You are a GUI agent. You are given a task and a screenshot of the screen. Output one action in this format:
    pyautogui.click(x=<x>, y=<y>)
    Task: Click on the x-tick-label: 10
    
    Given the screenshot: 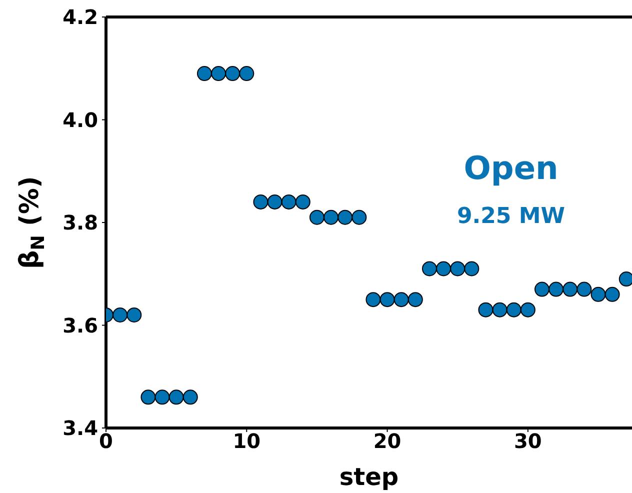 What is the action you would take?
    pyautogui.click(x=246, y=441)
    